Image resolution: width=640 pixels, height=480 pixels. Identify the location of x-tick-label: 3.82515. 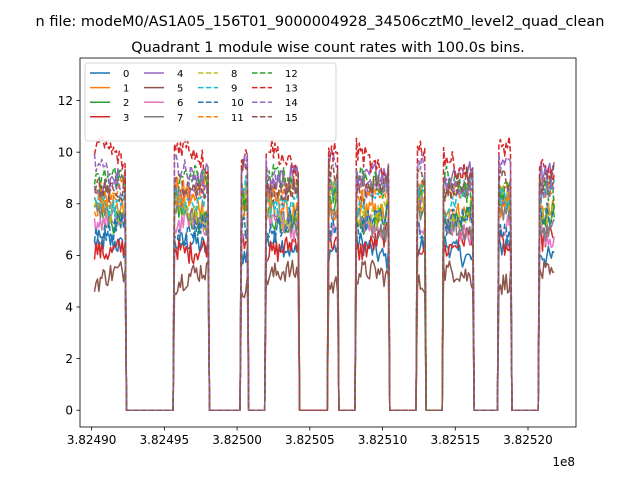
(455, 440).